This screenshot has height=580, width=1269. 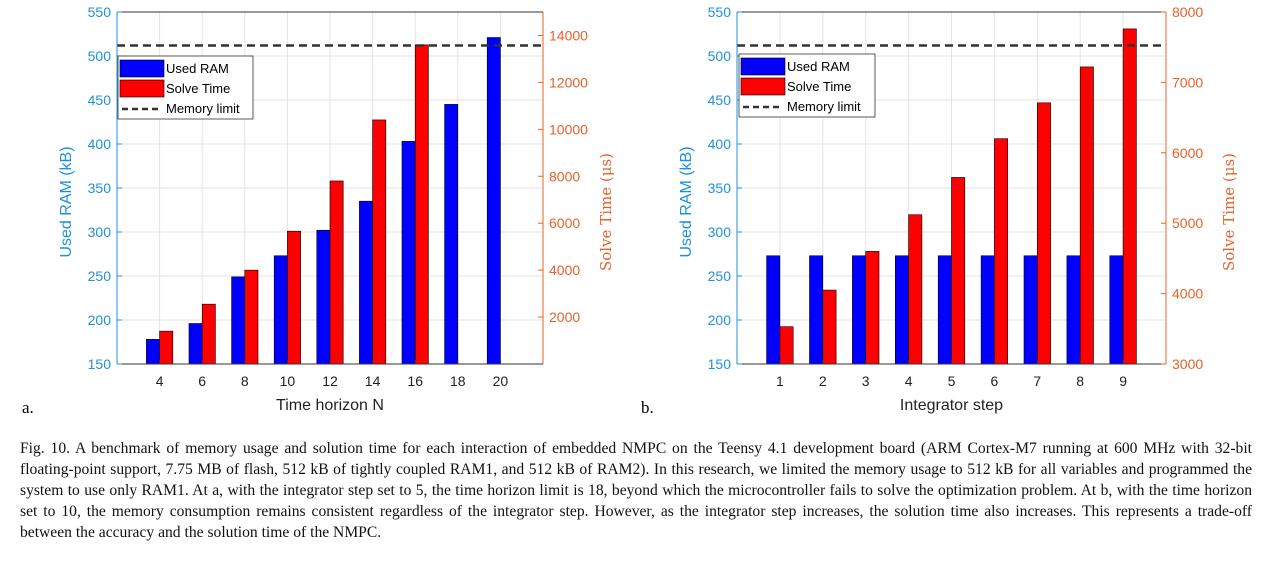 I want to click on x-tick-label: 18, so click(x=458, y=381).